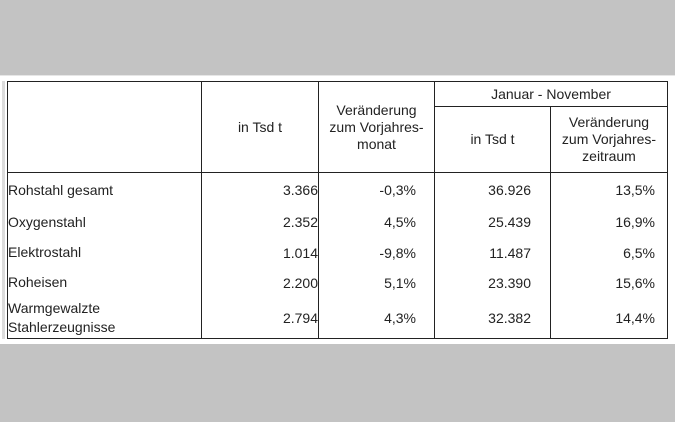 Image resolution: width=675 pixels, height=422 pixels. Describe the element at coordinates (609, 156) in the screenshot. I see `header-ytd-change-line3: zeitraum` at that location.